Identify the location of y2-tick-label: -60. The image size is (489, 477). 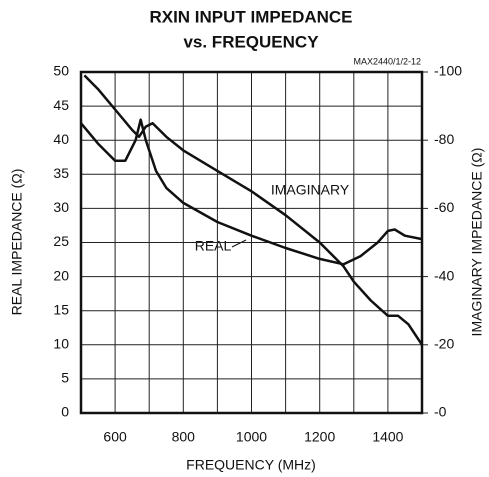
(444, 207).